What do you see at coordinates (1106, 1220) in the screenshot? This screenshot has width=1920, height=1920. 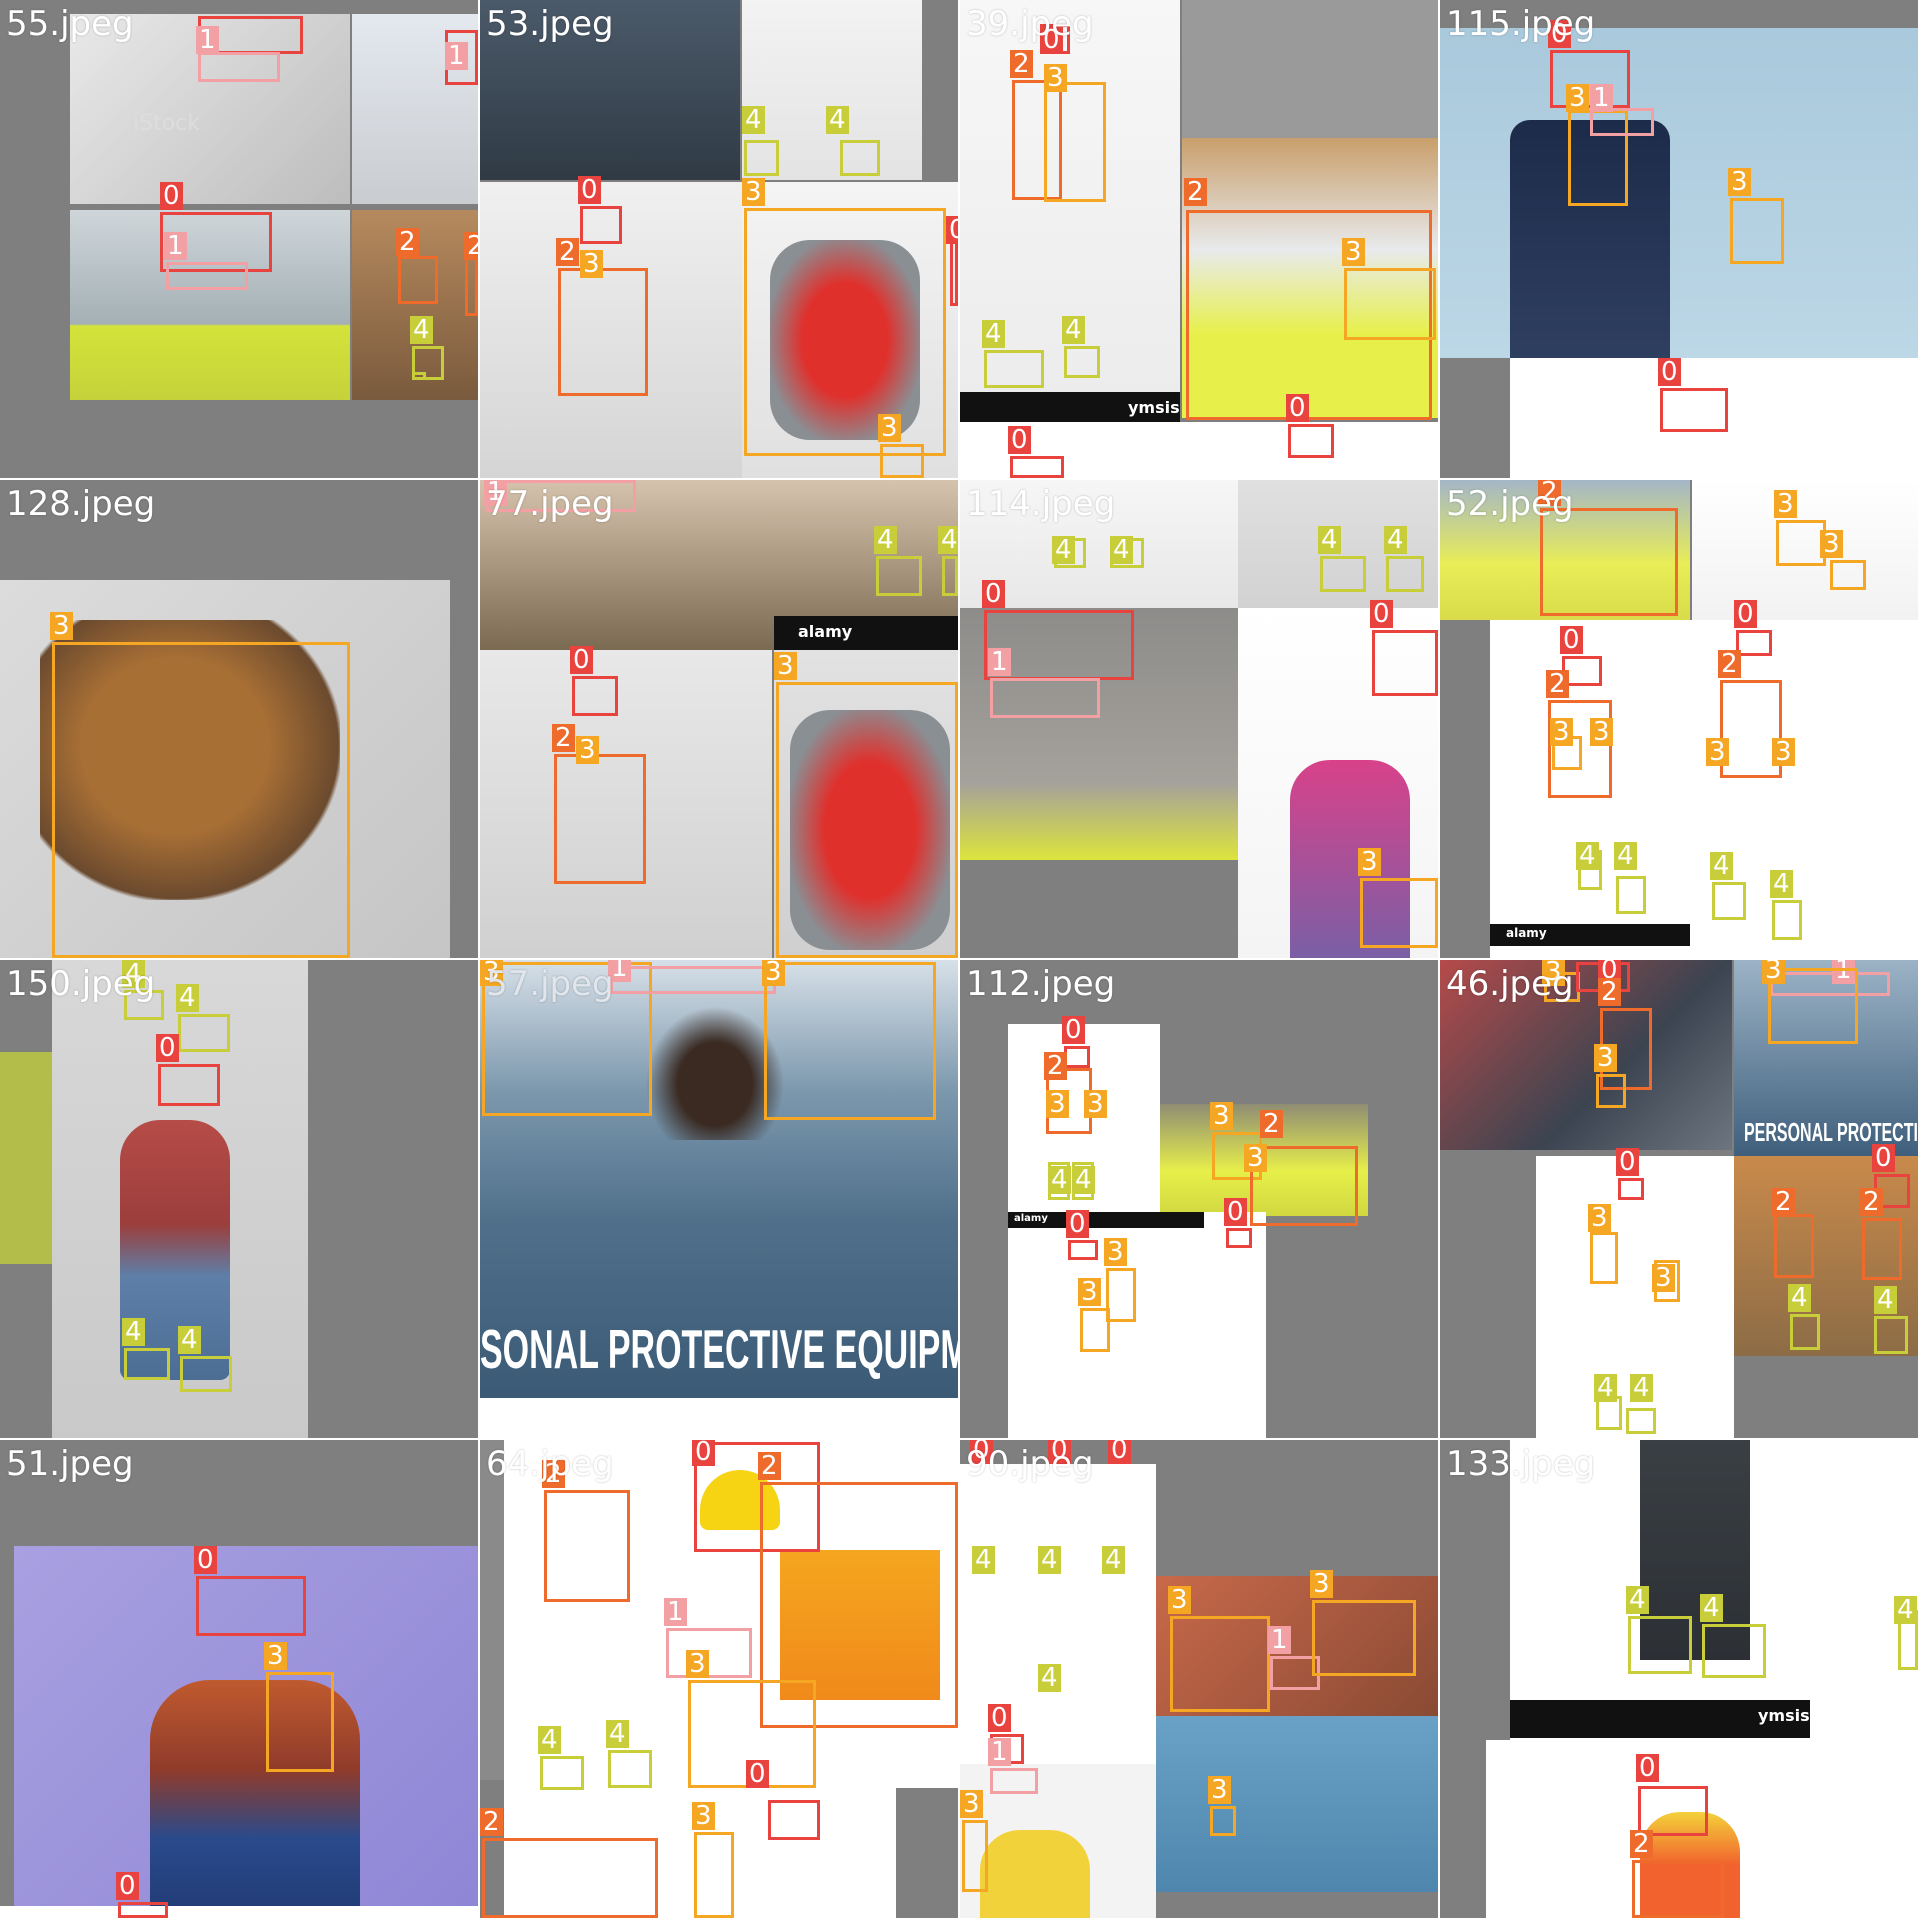 I see `watermark-bar` at bounding box center [1106, 1220].